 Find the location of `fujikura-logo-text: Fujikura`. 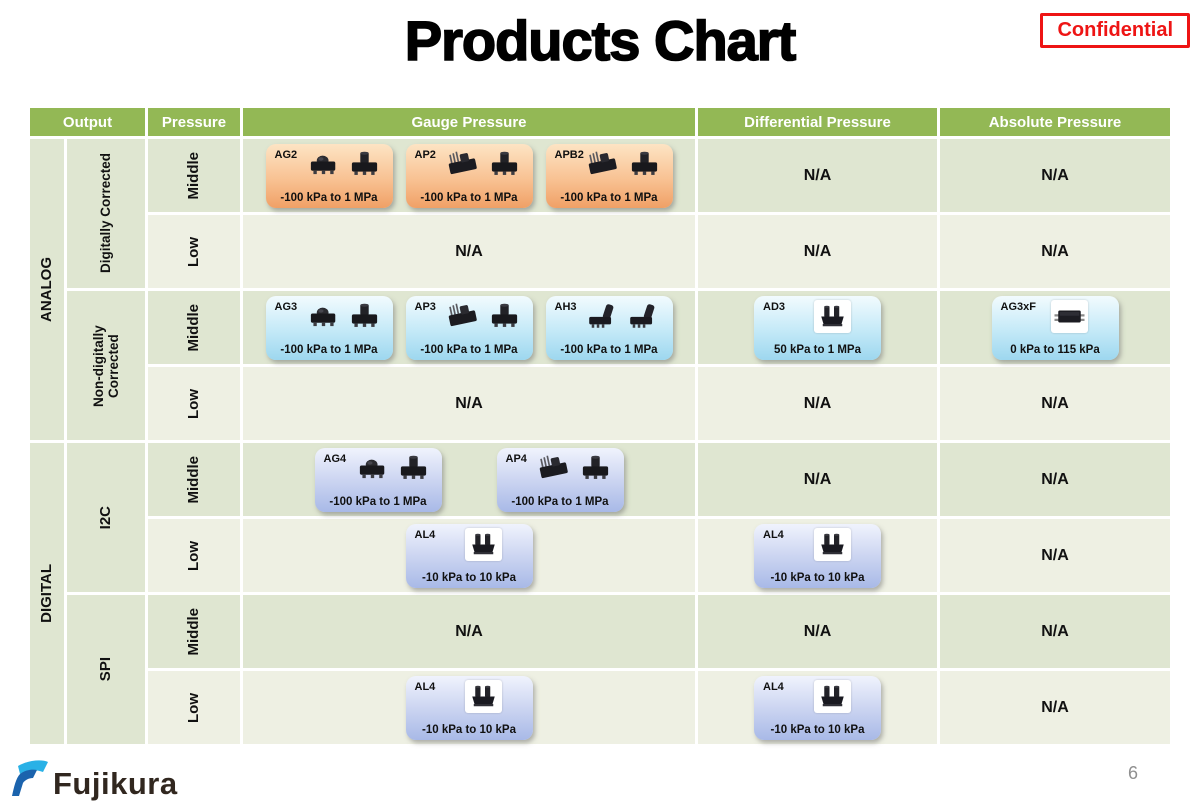

fujikura-logo-text: Fujikura is located at coordinates (115, 783).